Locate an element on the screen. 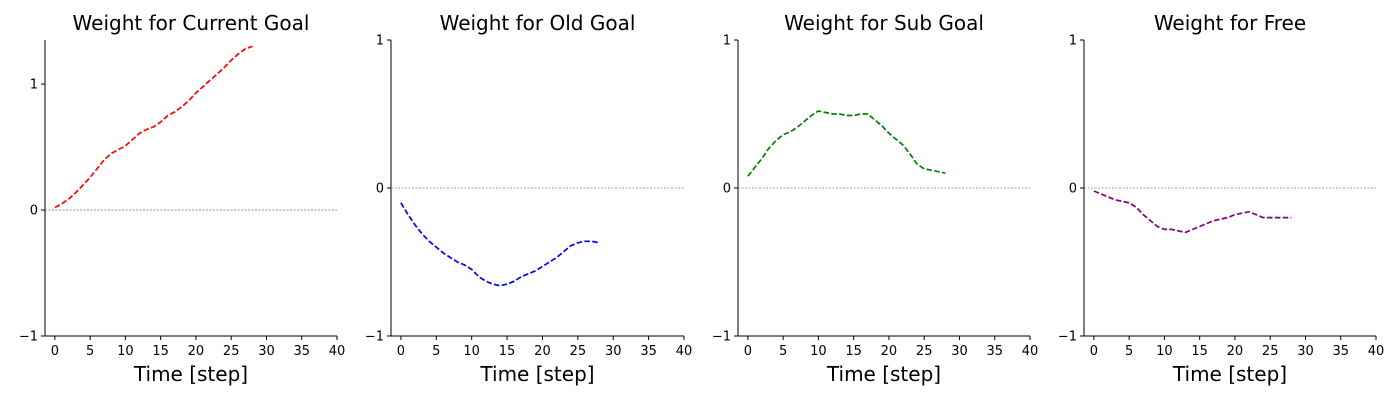 The height and width of the screenshot is (400, 1400). chart-title: Weight for Free is located at coordinates (1230, 23).